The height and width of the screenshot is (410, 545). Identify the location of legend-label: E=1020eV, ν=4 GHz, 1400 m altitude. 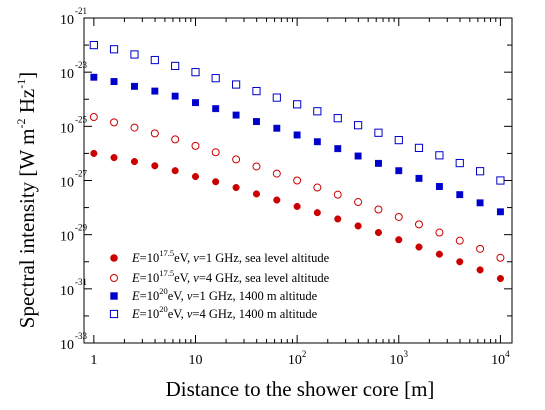
(224, 312).